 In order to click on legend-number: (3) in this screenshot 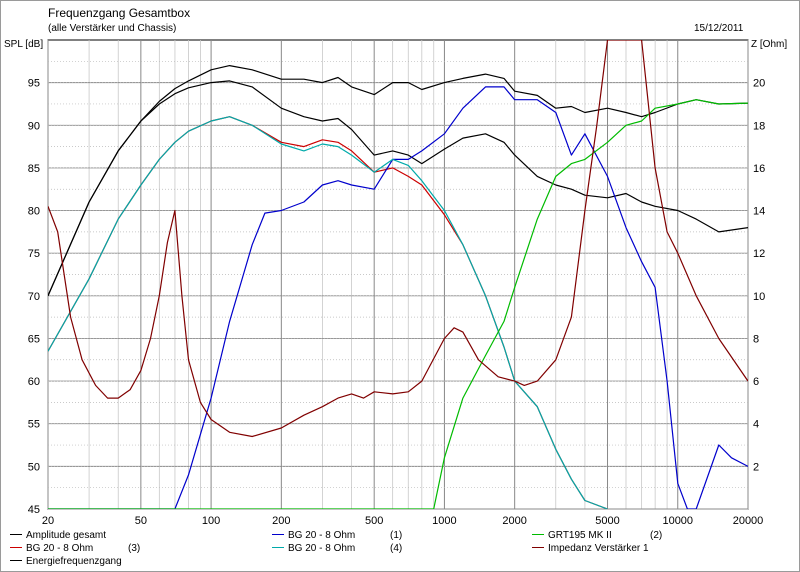, I will do `click(134, 548)`.